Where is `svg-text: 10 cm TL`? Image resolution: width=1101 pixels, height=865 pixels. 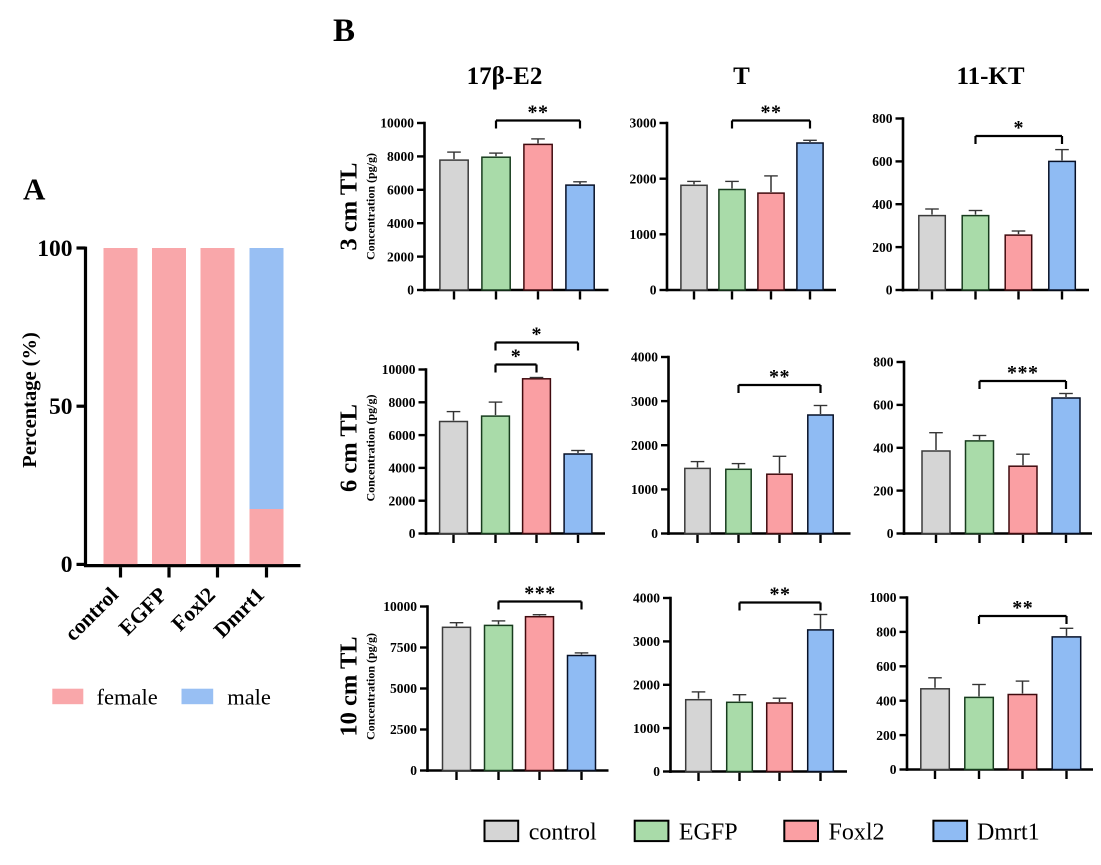
svg-text: 10 cm TL is located at coordinates (349, 686).